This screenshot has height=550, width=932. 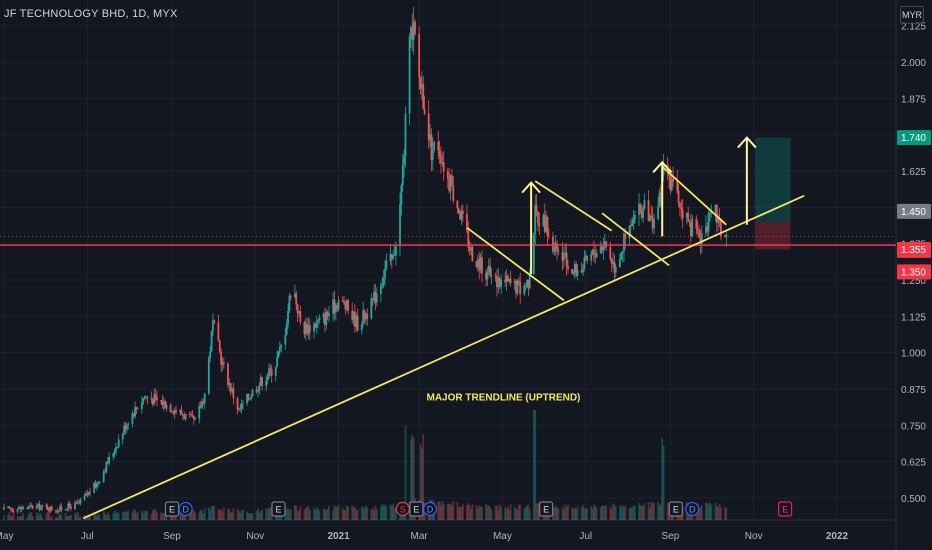 I want to click on earnings-marker-shape, so click(x=278, y=509).